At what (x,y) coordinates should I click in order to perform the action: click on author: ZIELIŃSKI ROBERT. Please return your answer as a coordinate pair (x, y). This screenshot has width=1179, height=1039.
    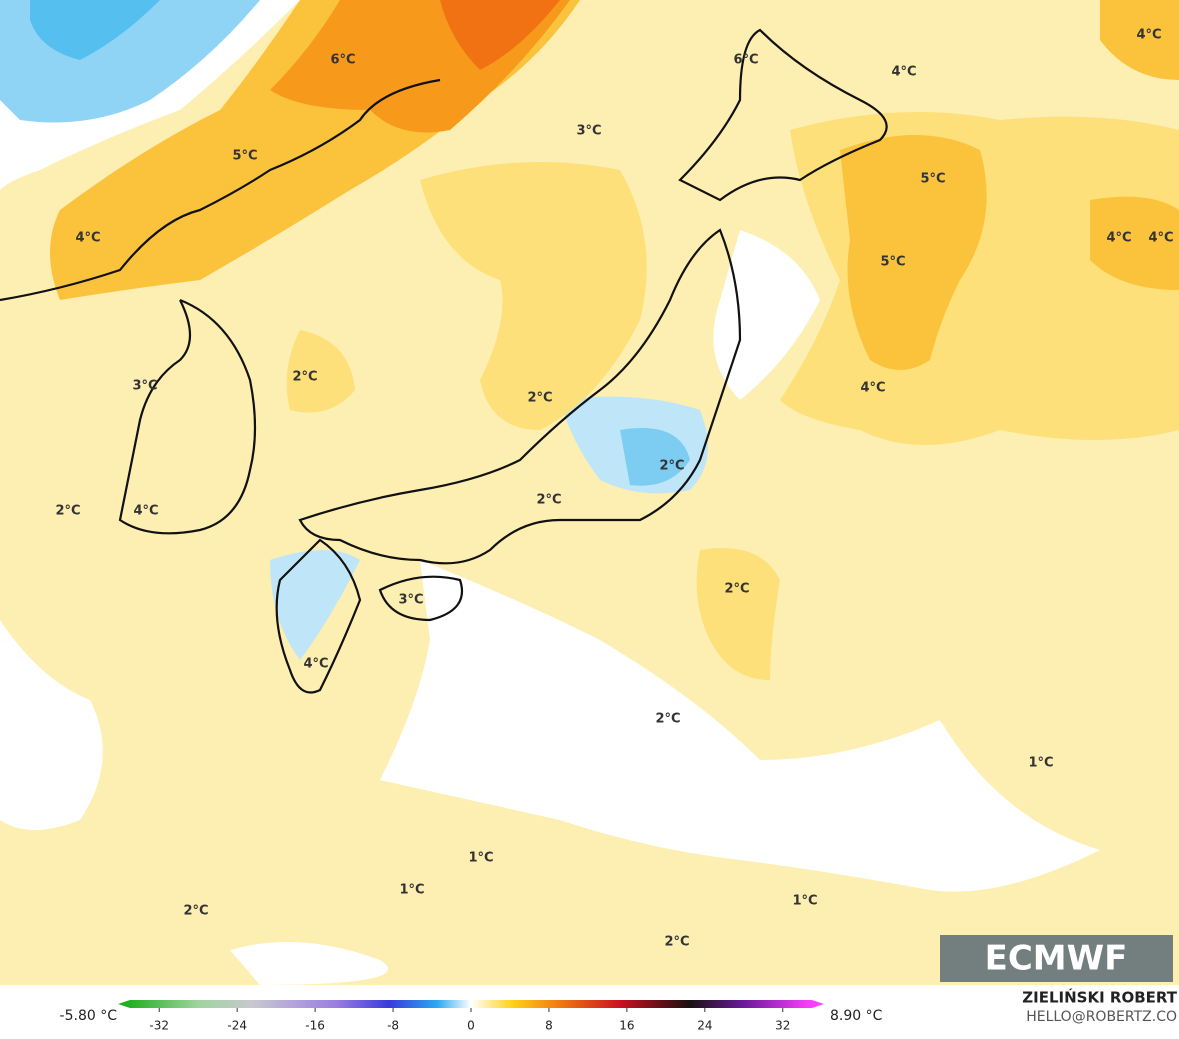
    Looking at the image, I should click on (1099, 997).